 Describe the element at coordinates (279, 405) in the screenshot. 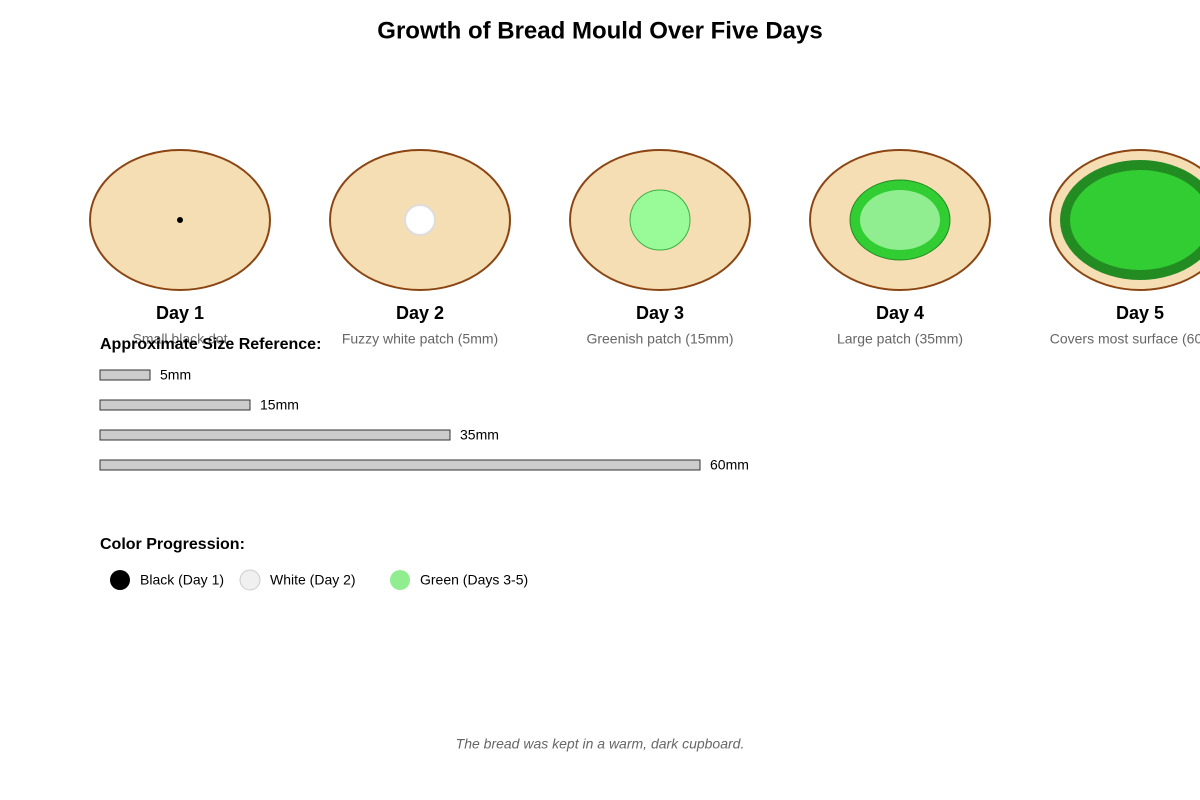

I see `size-label: 15mm` at that location.